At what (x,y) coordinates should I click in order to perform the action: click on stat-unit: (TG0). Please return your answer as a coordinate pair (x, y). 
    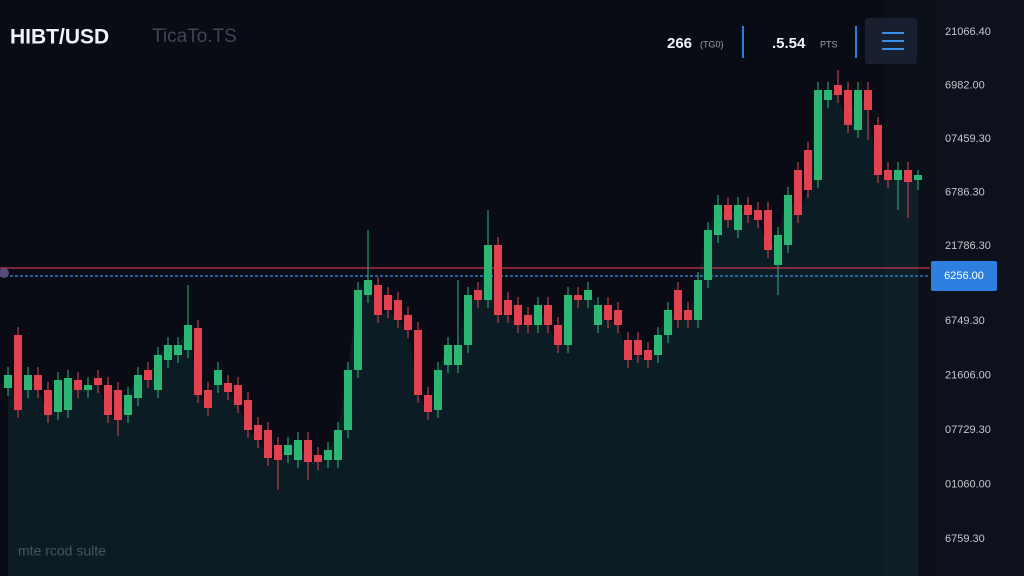
    Looking at the image, I should click on (712, 44).